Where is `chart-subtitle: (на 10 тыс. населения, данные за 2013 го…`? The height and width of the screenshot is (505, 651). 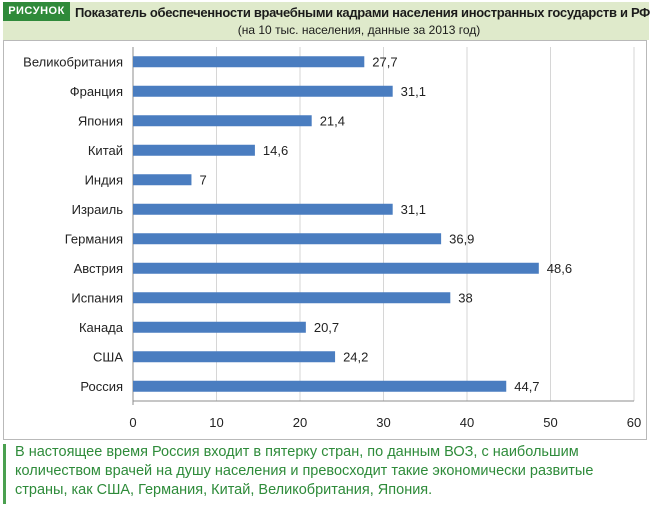
chart-subtitle: (на 10 тыс. населения, данные за 2013 го… is located at coordinates (359, 30).